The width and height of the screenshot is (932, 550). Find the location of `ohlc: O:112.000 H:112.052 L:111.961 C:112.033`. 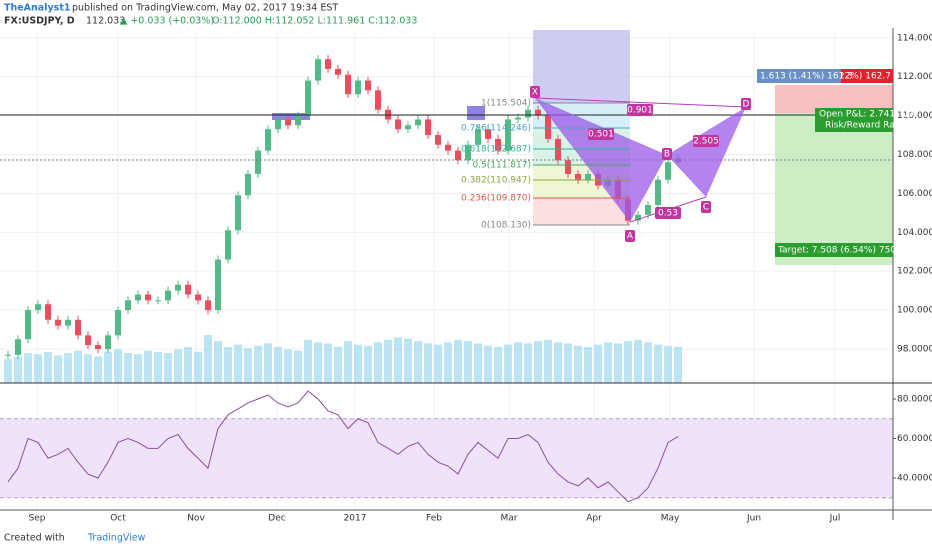

ohlc: O:112.000 H:112.052 L:111.961 C:112.033 is located at coordinates (314, 21).